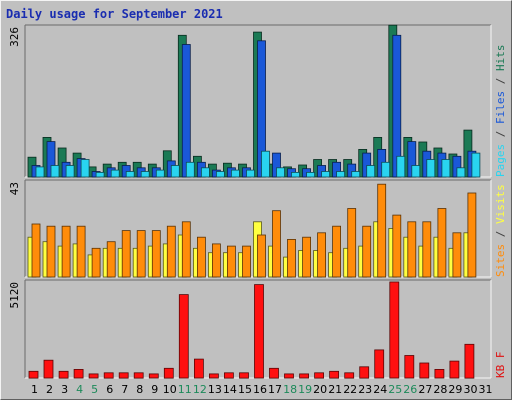 This screenshot has width=512, height=400. I want to click on x-tick-label-day-14: 14, so click(230, 389).